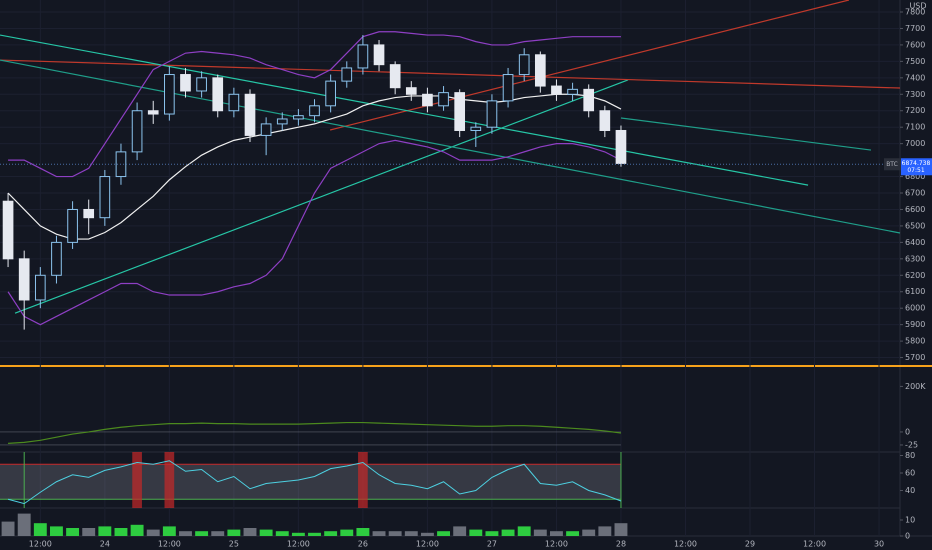  What do you see at coordinates (915, 170) in the screenshot?
I see `countdown-label: 07:51` at bounding box center [915, 170].